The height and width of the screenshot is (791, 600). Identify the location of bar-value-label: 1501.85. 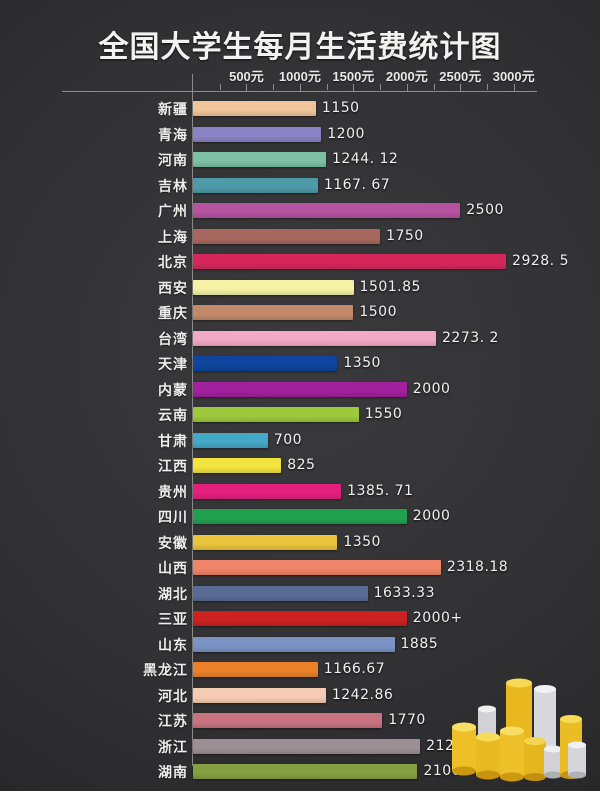
(390, 286).